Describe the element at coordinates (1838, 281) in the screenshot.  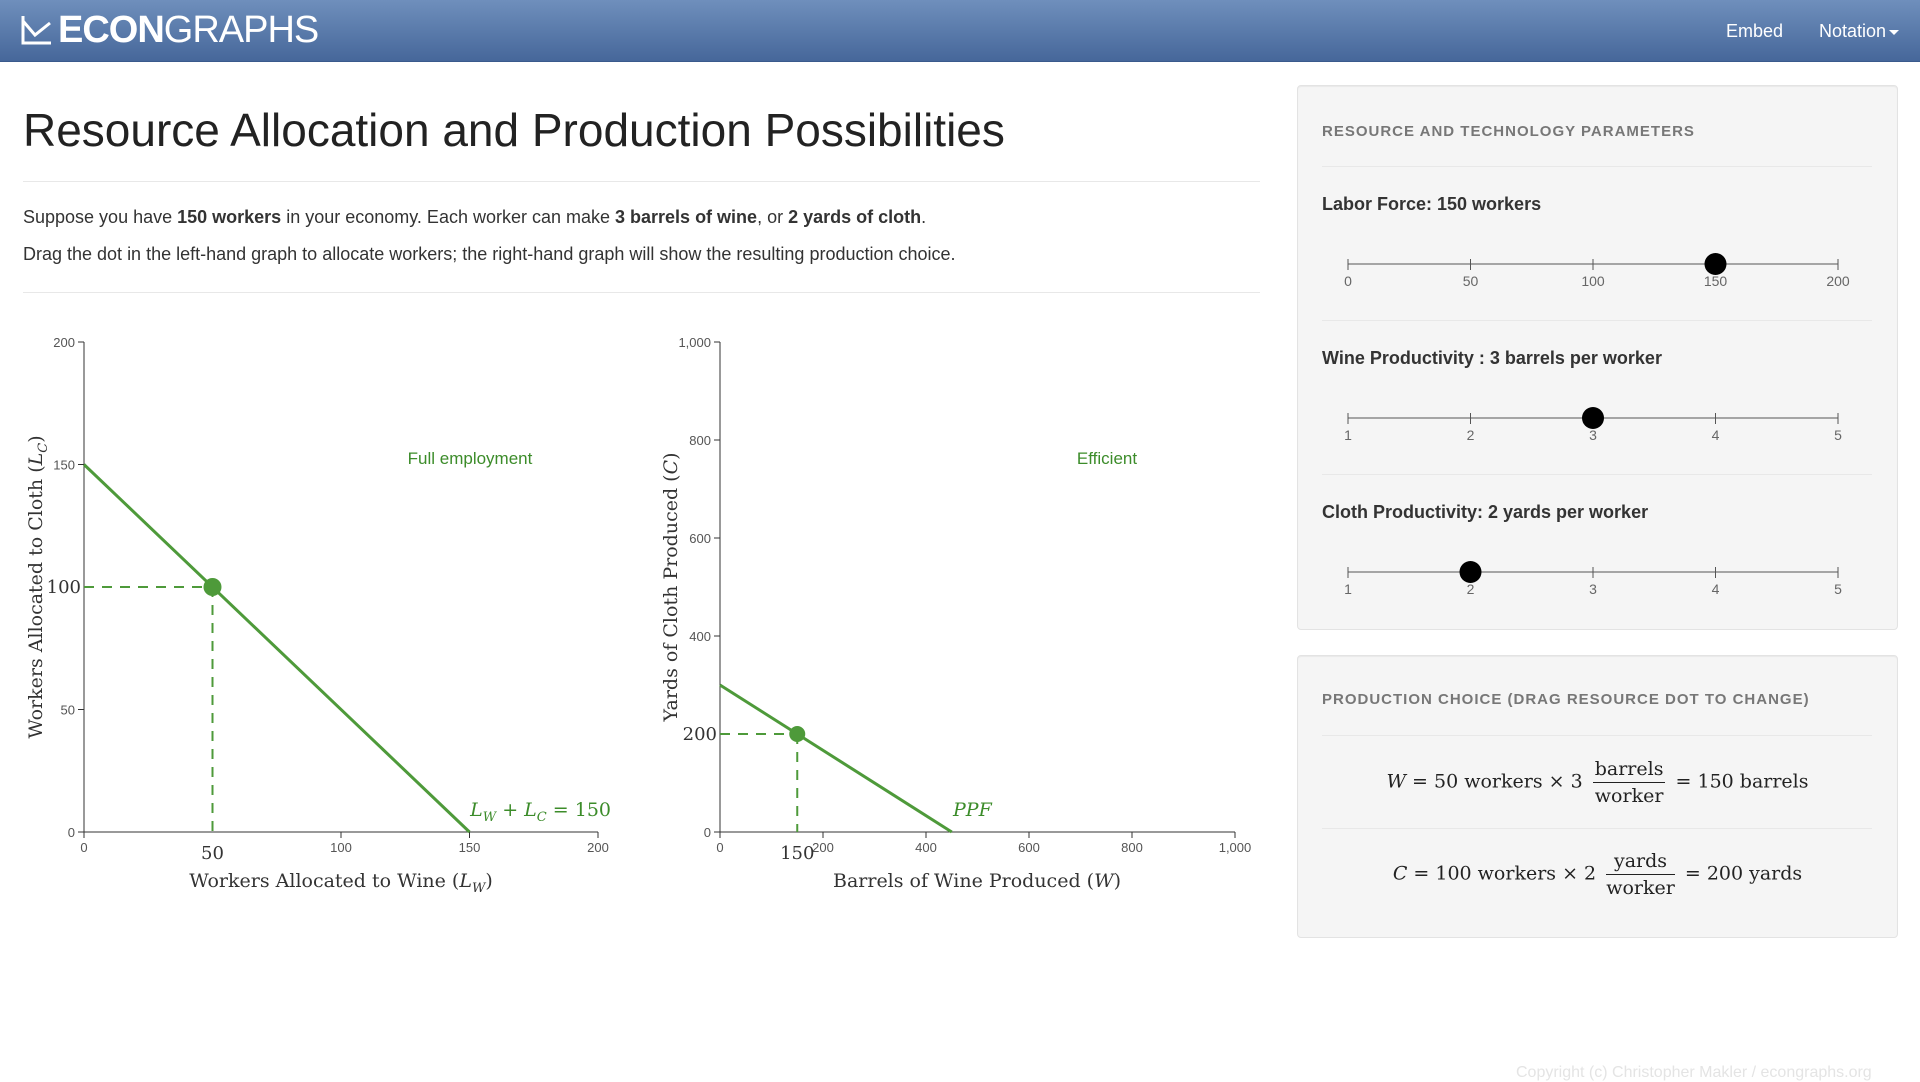
I see `slider-tick-label: 200` at that location.